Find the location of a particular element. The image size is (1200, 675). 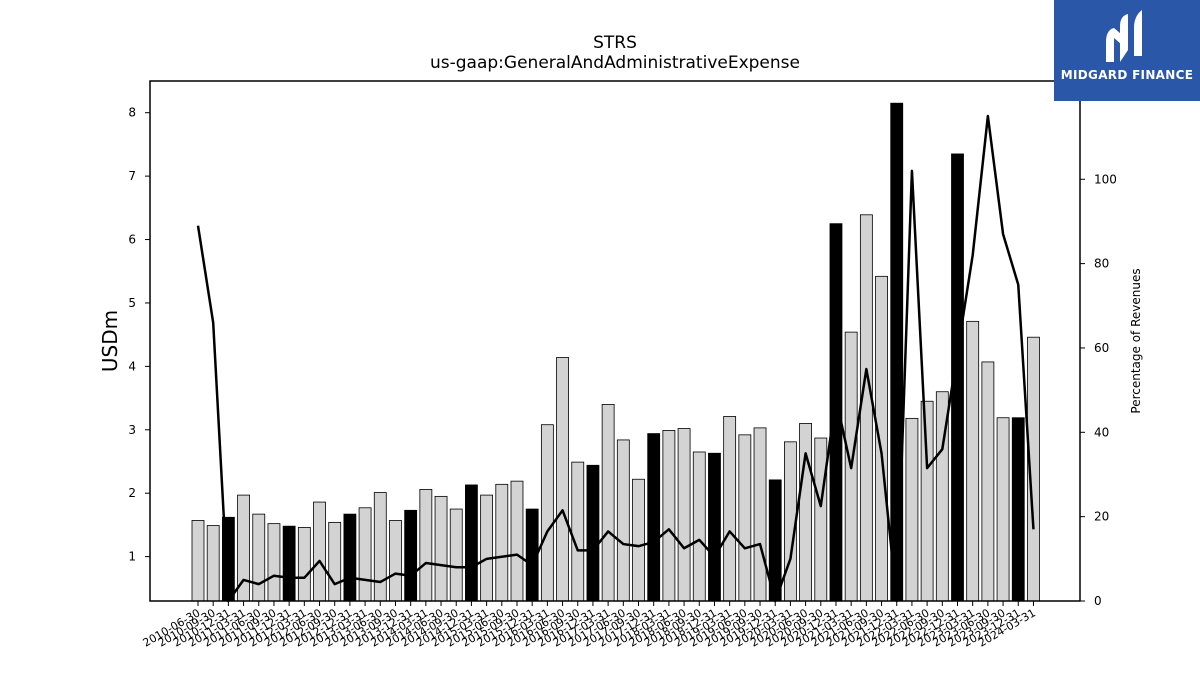

y-tick-label: 3 is located at coordinates (132, 430).